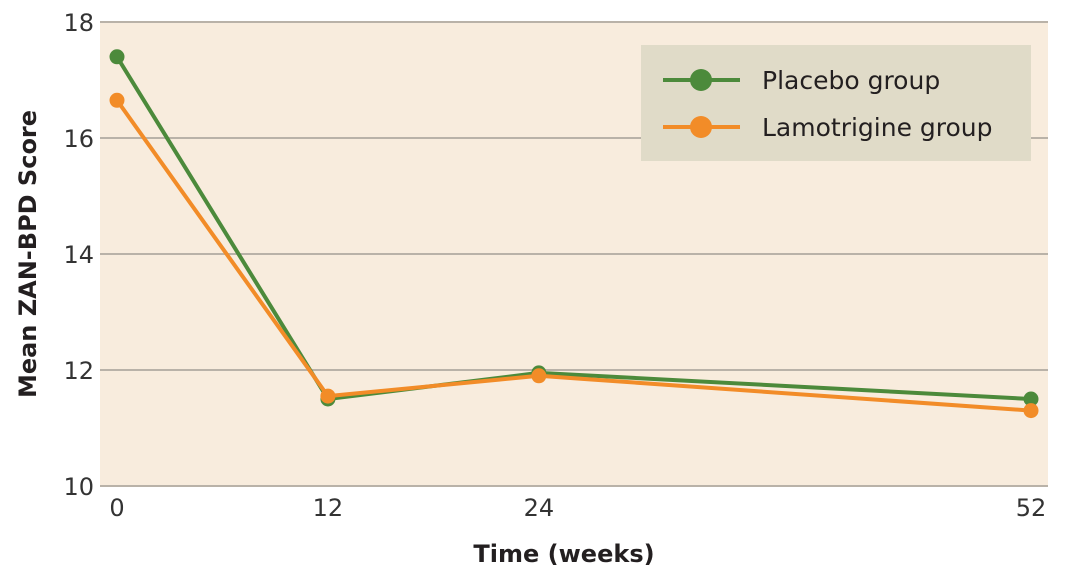 The height and width of the screenshot is (575, 1066). What do you see at coordinates (851, 80) in the screenshot?
I see `legend-label: Placebo group` at bounding box center [851, 80].